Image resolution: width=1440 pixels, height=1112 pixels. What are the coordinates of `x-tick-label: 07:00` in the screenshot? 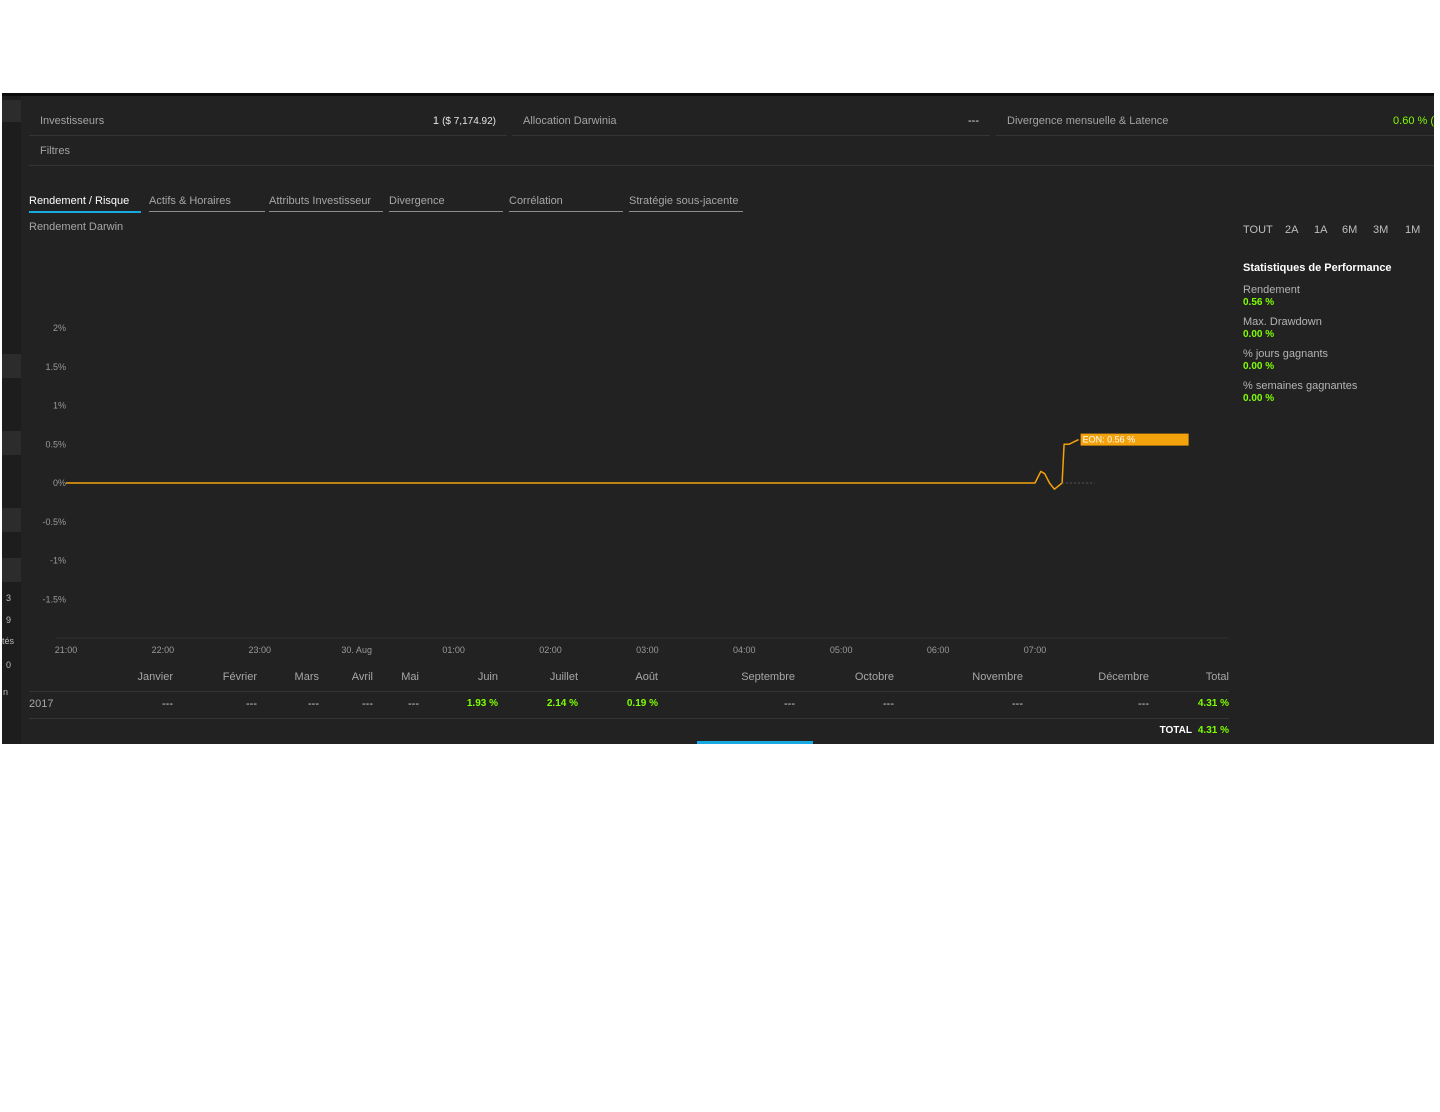 It's located at (1035, 650).